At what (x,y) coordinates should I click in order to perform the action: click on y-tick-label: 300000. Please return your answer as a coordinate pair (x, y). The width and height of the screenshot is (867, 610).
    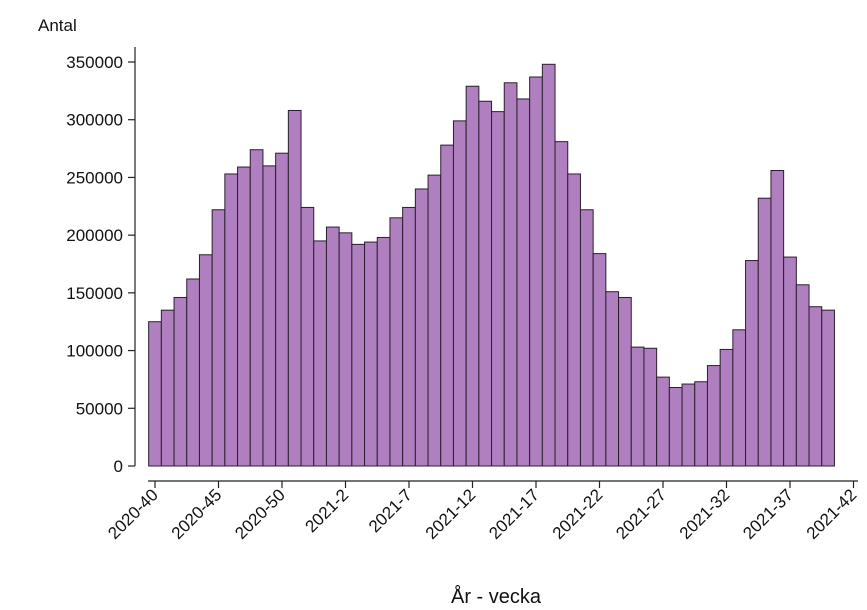
    Looking at the image, I should click on (94, 120).